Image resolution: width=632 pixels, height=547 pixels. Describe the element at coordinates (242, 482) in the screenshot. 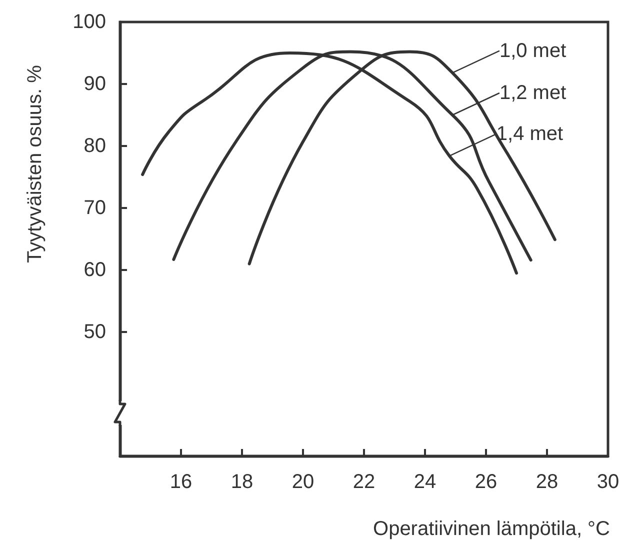

I see `x-tick-label: 18` at that location.